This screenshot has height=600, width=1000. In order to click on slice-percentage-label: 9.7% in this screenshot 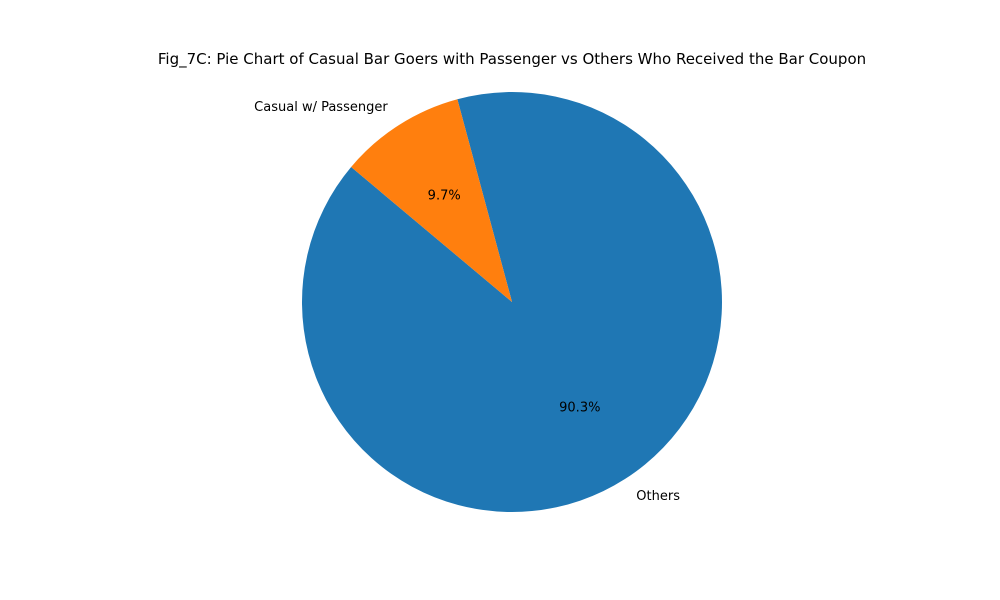, I will do `click(444, 195)`.